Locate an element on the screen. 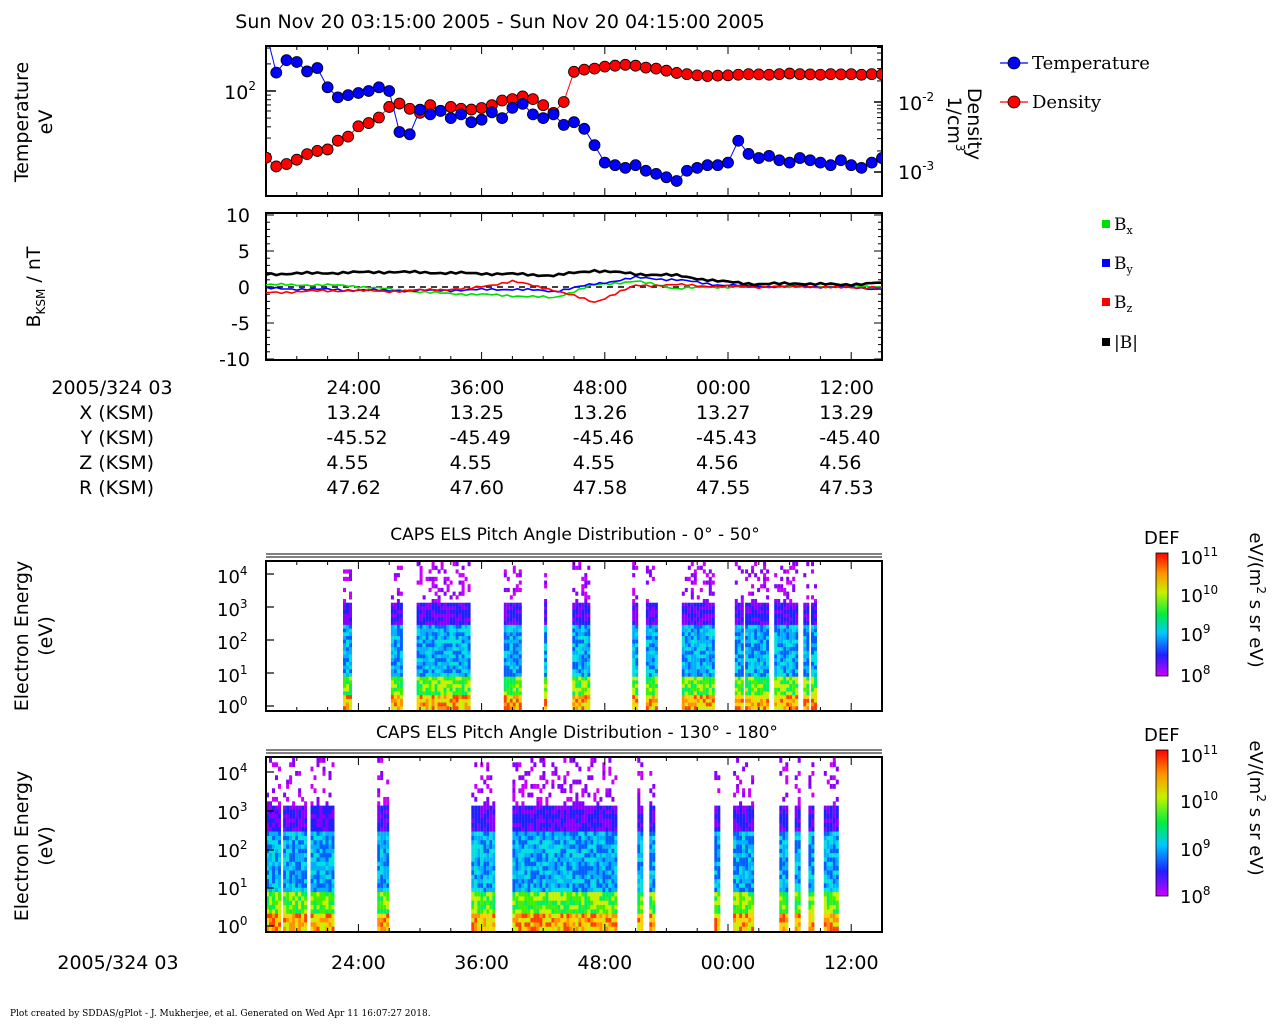 The height and width of the screenshot is (1024, 1280). temperature-point is located at coordinates (879, 158).